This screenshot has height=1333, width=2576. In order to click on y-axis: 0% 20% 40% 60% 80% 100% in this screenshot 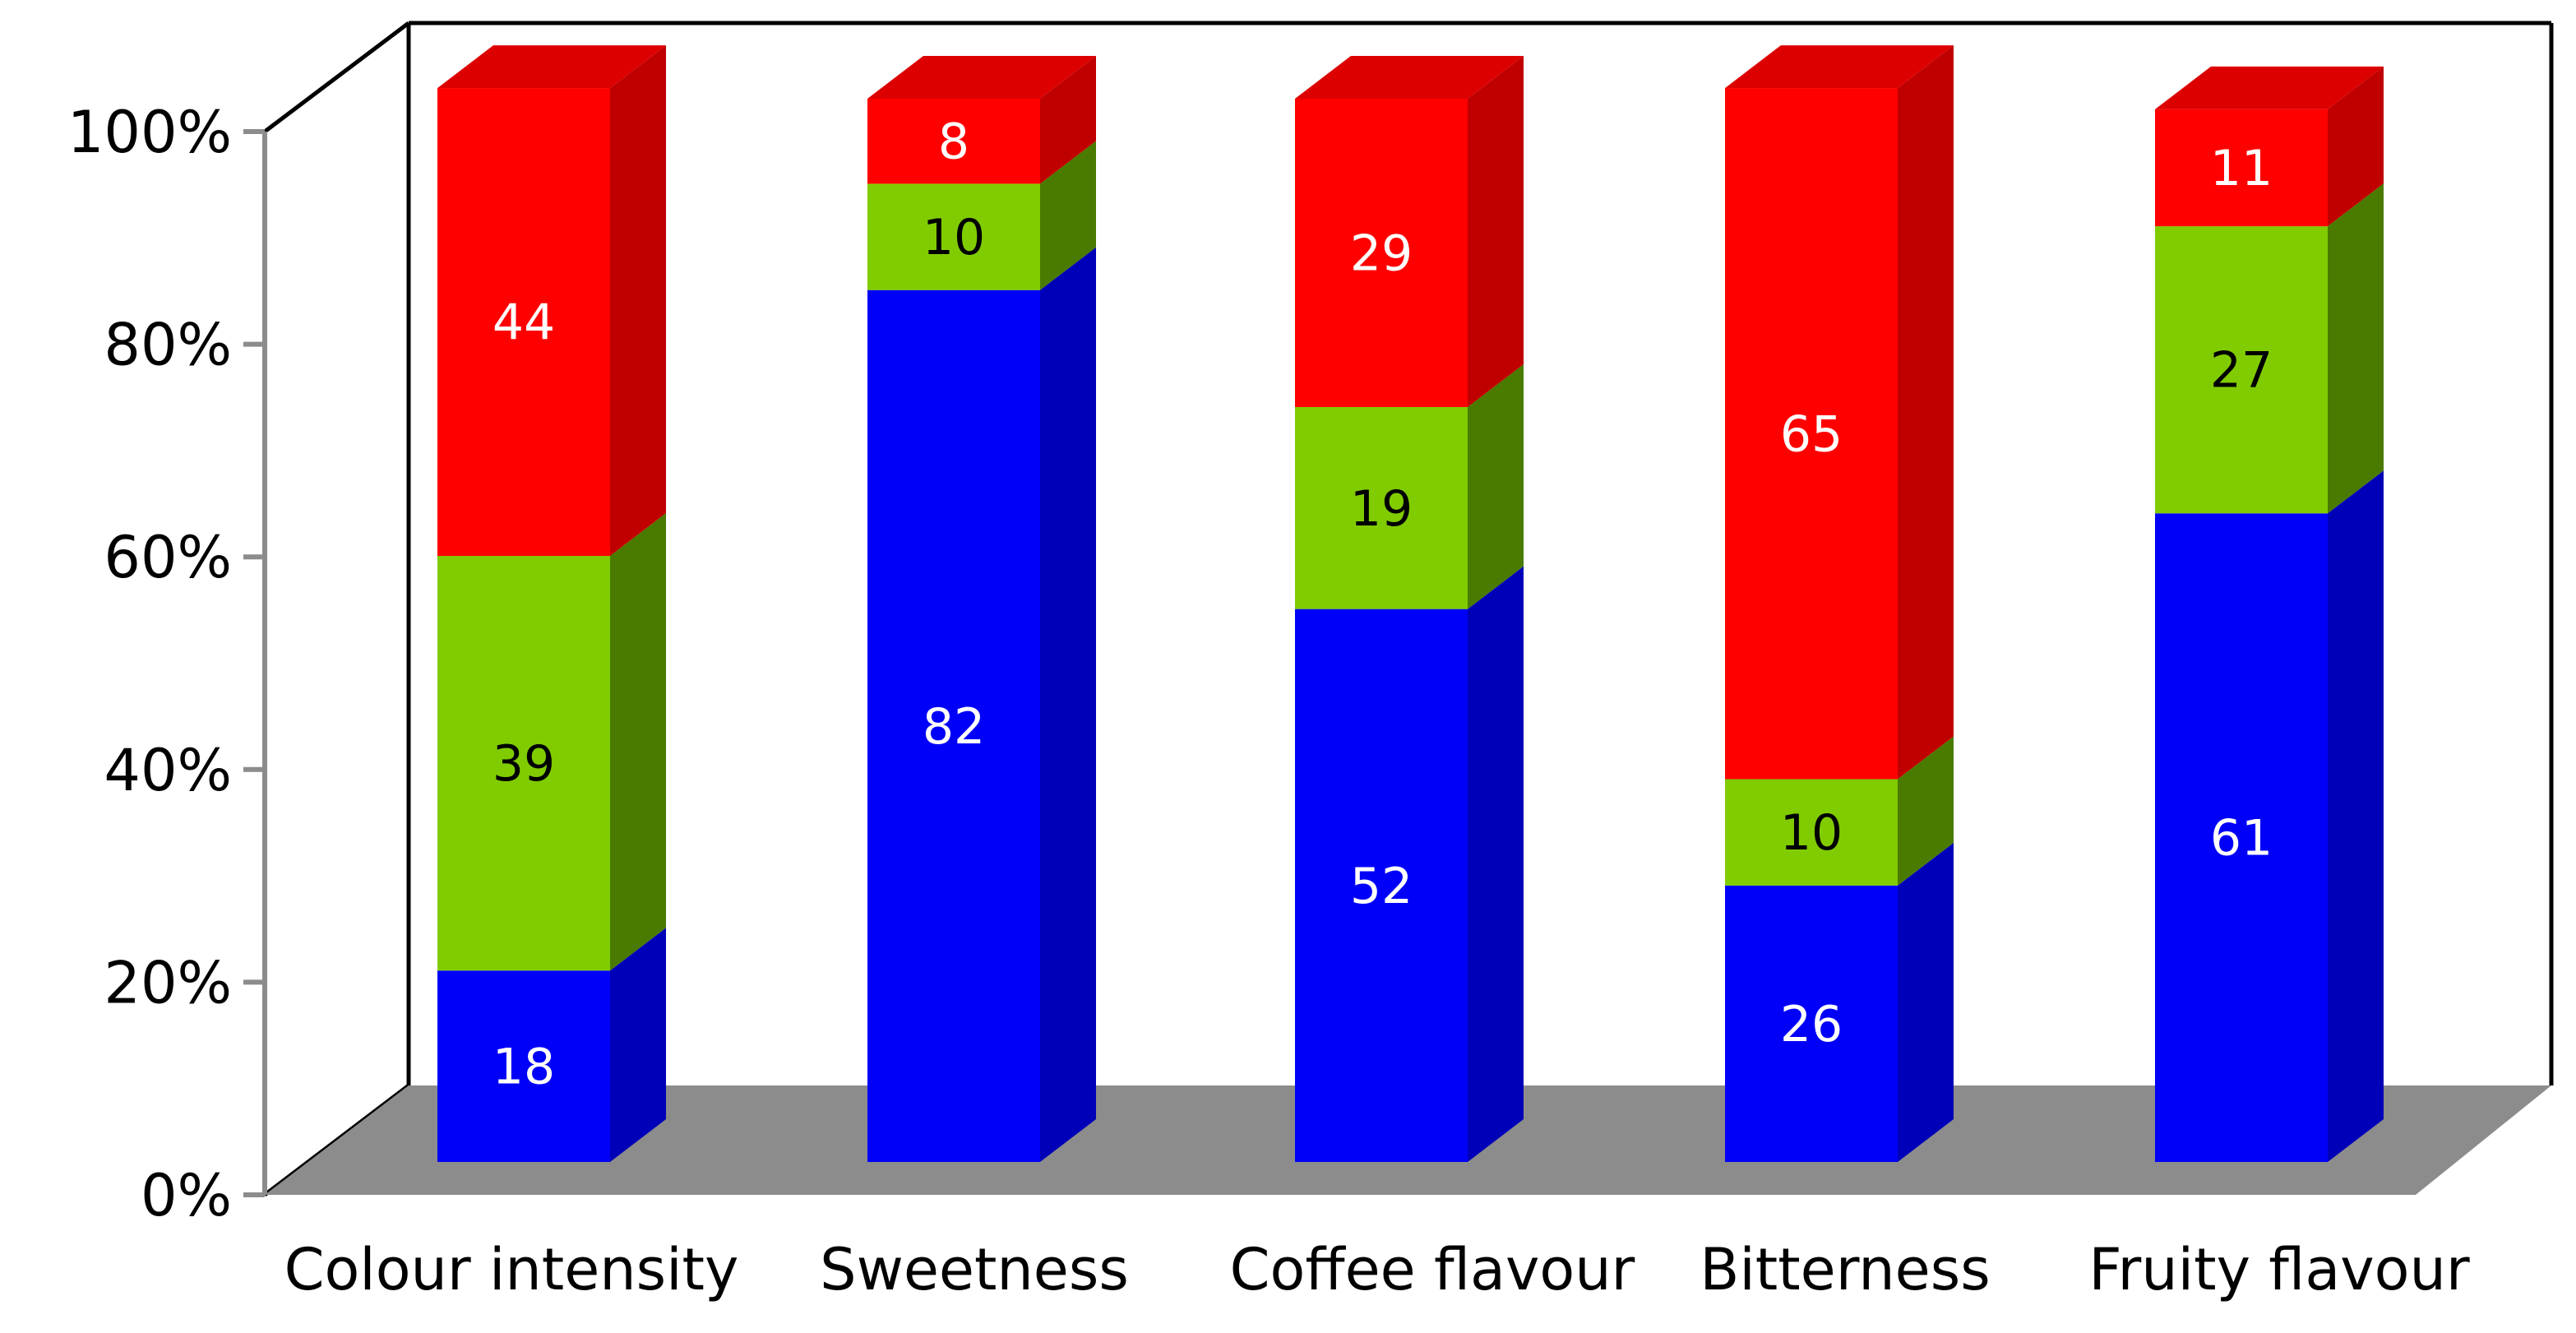, I will do `click(167, 664)`.